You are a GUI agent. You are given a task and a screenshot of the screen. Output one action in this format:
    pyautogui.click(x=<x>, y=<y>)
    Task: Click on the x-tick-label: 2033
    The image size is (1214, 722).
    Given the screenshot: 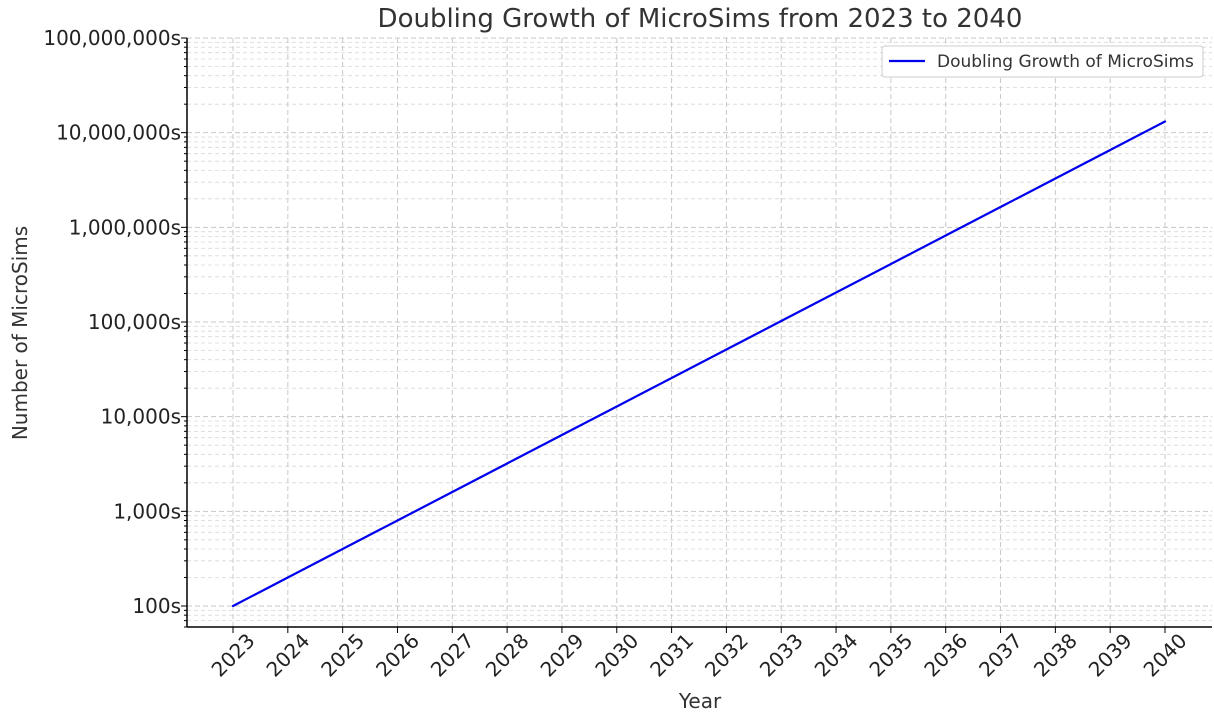 What is the action you would take?
    pyautogui.click(x=781, y=655)
    